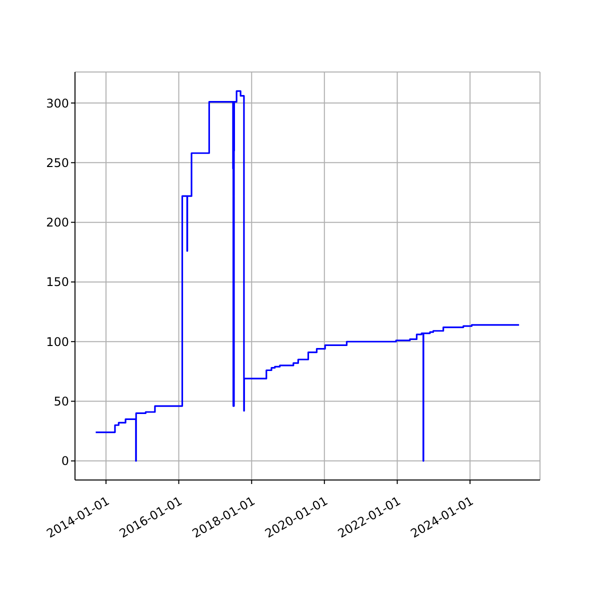  What do you see at coordinates (57, 103) in the screenshot?
I see `y-tick-label: 300` at bounding box center [57, 103].